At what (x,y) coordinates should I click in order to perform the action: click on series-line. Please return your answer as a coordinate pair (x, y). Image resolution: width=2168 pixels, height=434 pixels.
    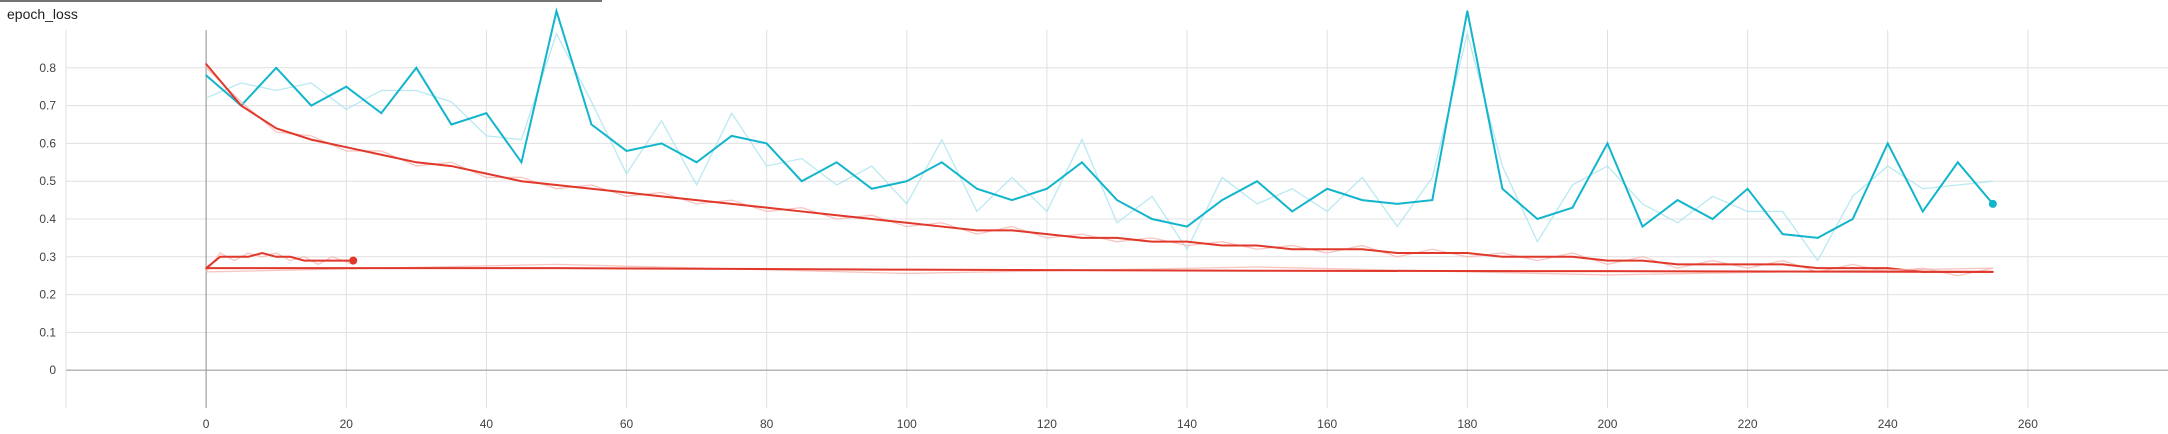
    Looking at the image, I should click on (1099, 270).